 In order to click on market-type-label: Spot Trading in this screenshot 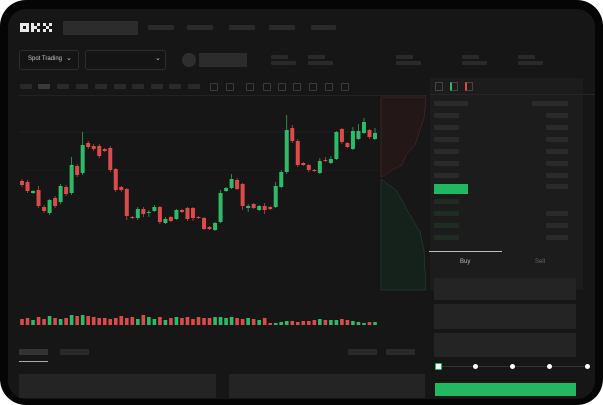, I will do `click(45, 59)`.